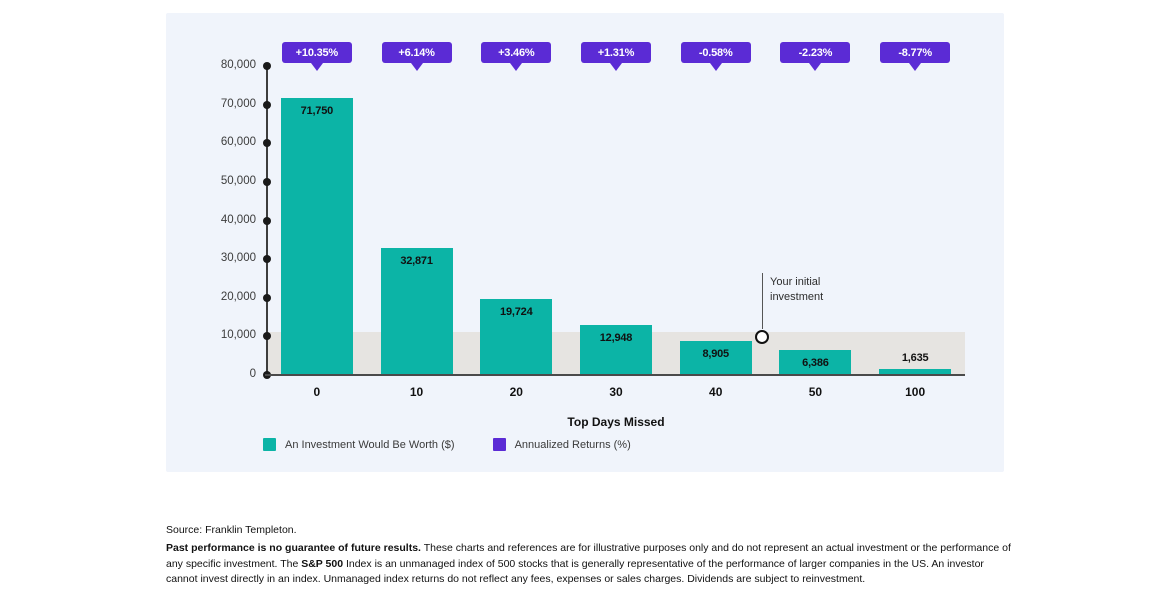 The image size is (1172, 596). What do you see at coordinates (762, 301) in the screenshot?
I see `initial-investment-pointer-line` at bounding box center [762, 301].